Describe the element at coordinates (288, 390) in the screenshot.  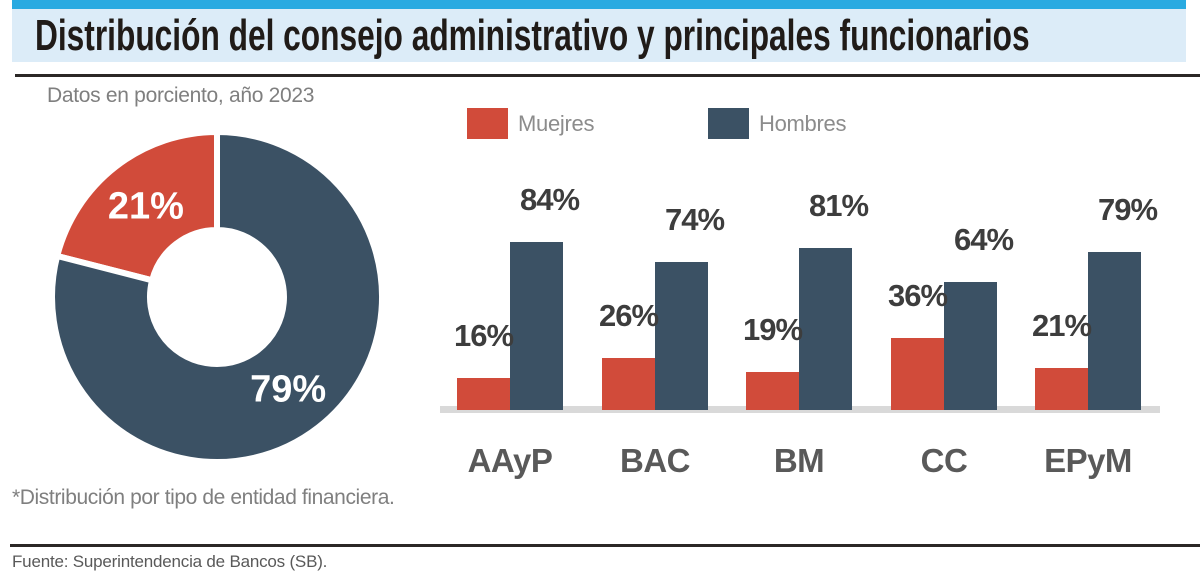
I see `donut-value-label-hombres: 79%` at that location.